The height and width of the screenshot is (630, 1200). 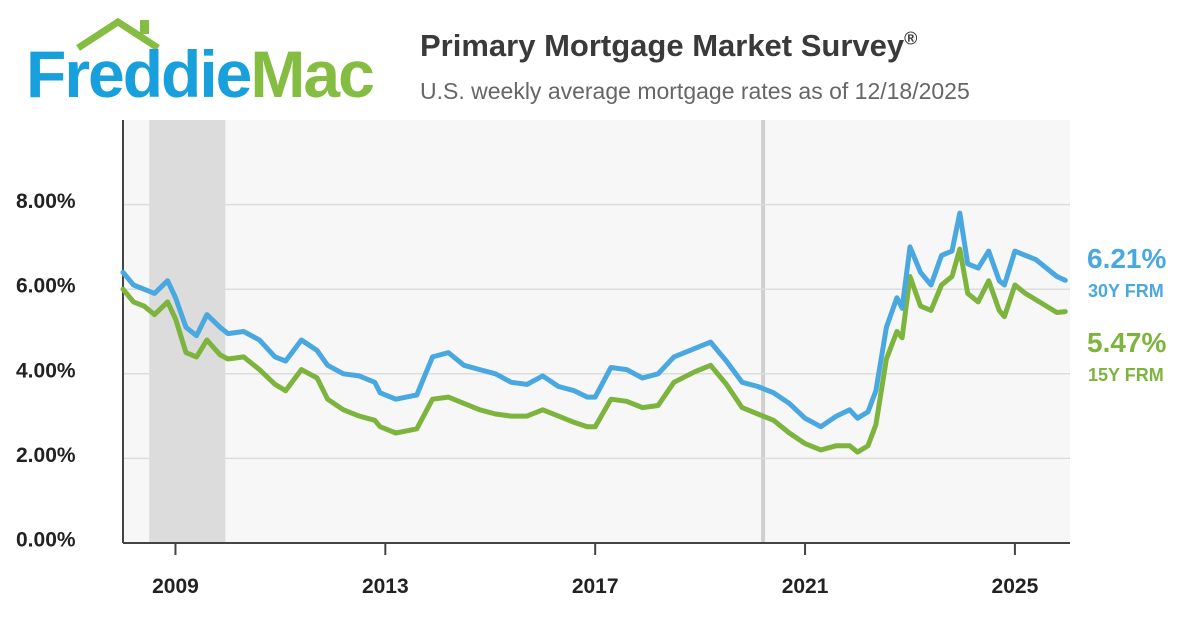 What do you see at coordinates (46, 201) in the screenshot?
I see `y-tick-label-4: 8.00%` at bounding box center [46, 201].